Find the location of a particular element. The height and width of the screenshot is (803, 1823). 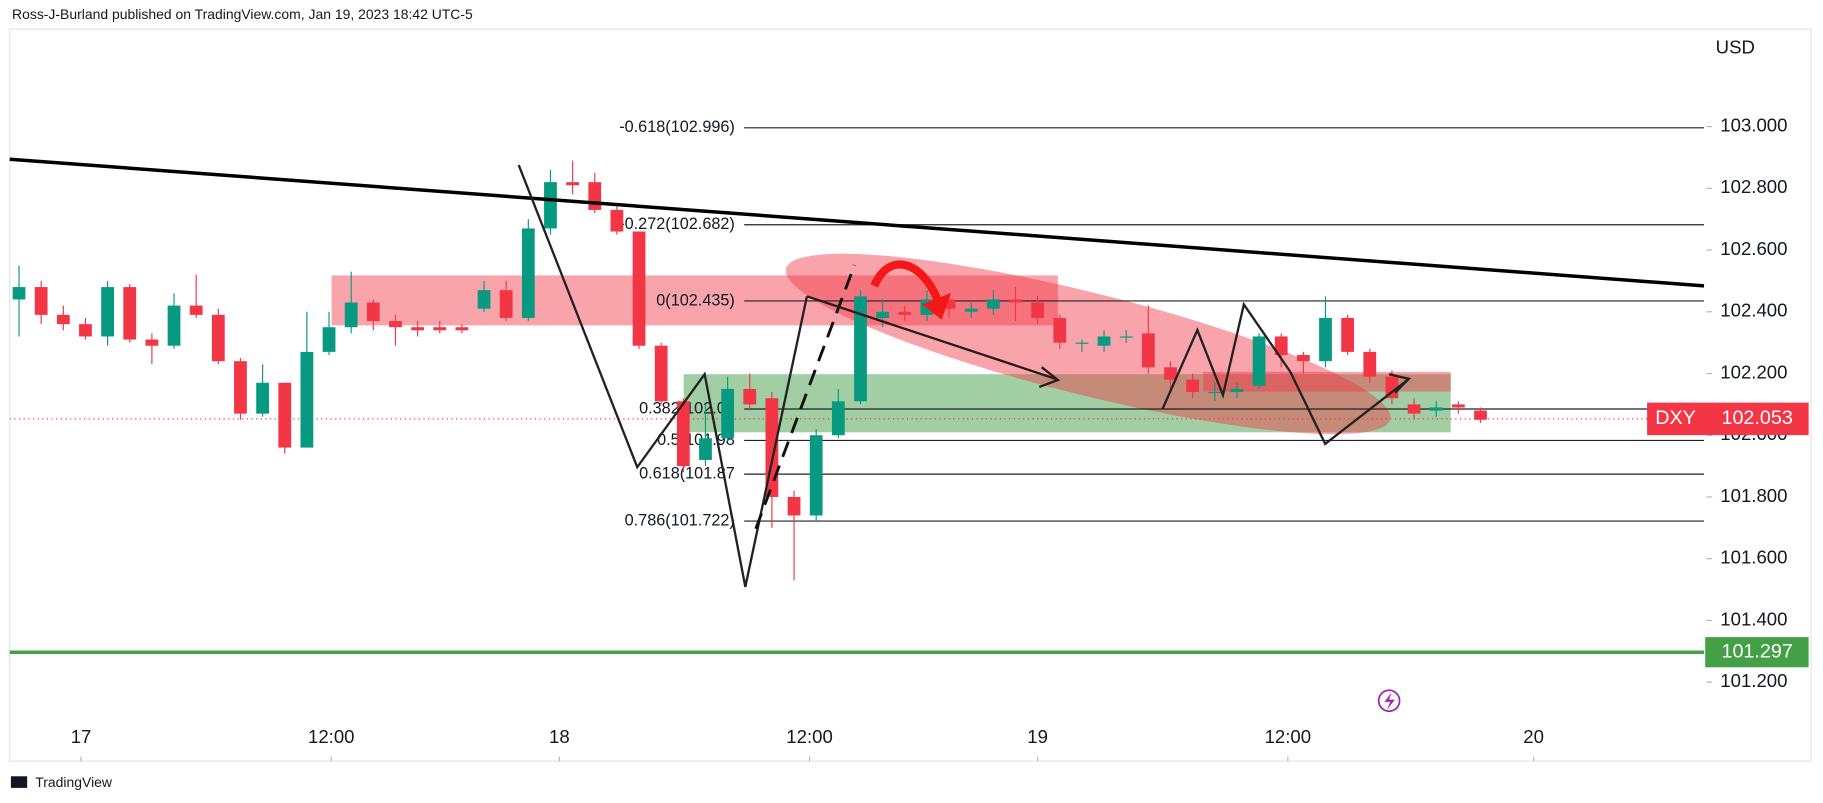

x-tick-label: 19 is located at coordinates (1037, 736).